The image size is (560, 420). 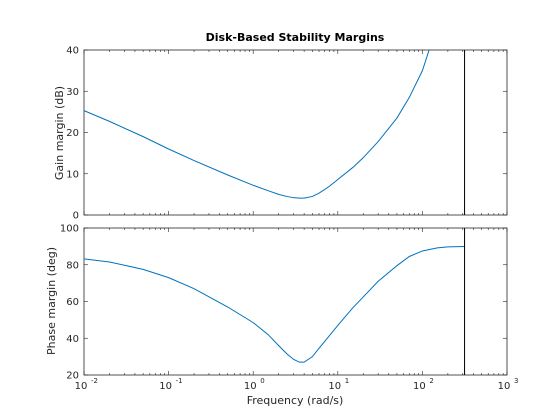 I want to click on phase-margin-y-tick-label: 100, so click(x=69, y=229).